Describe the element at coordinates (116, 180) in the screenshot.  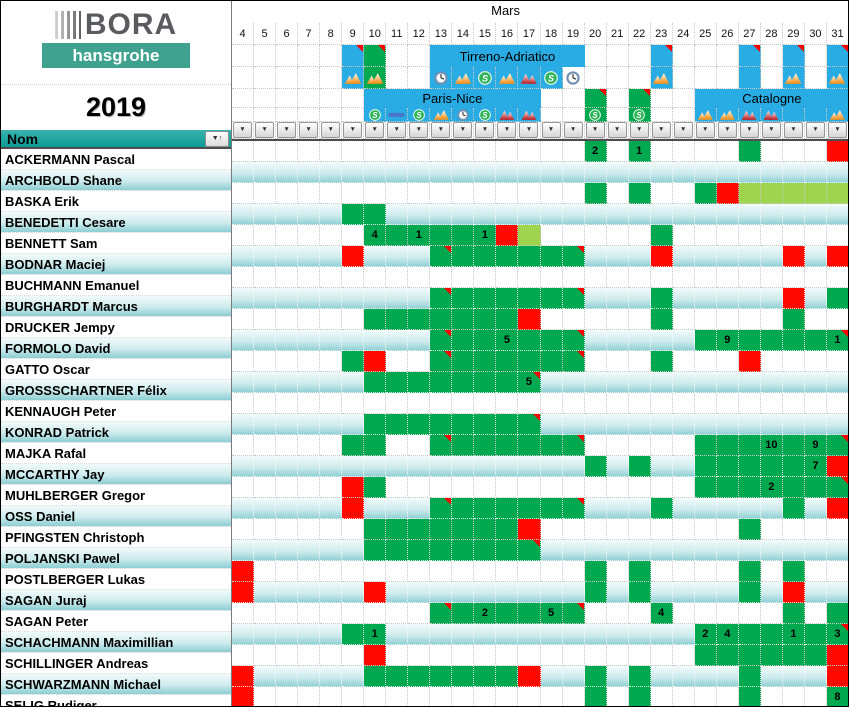
I see `rider-name-cell: ARCHBOLD Shane` at that location.